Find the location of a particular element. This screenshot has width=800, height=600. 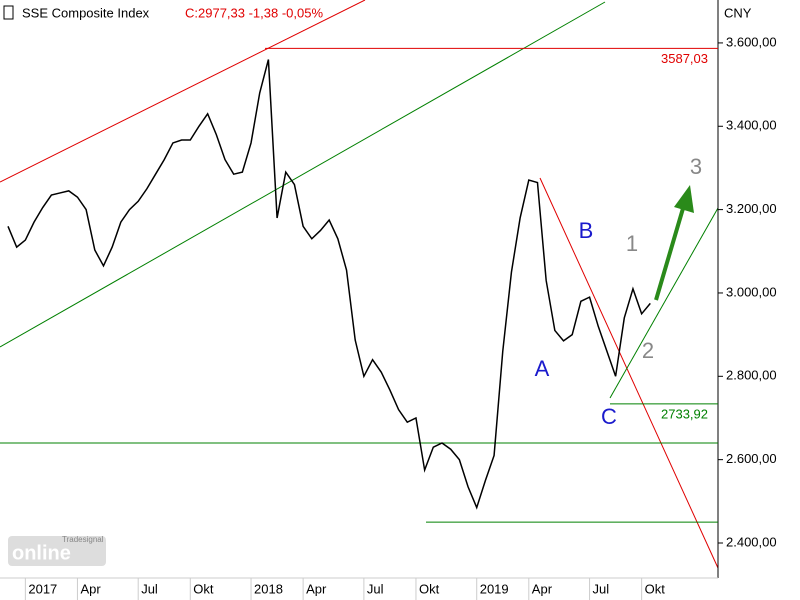

y-tick-label: 3.600,00 is located at coordinates (751, 41).